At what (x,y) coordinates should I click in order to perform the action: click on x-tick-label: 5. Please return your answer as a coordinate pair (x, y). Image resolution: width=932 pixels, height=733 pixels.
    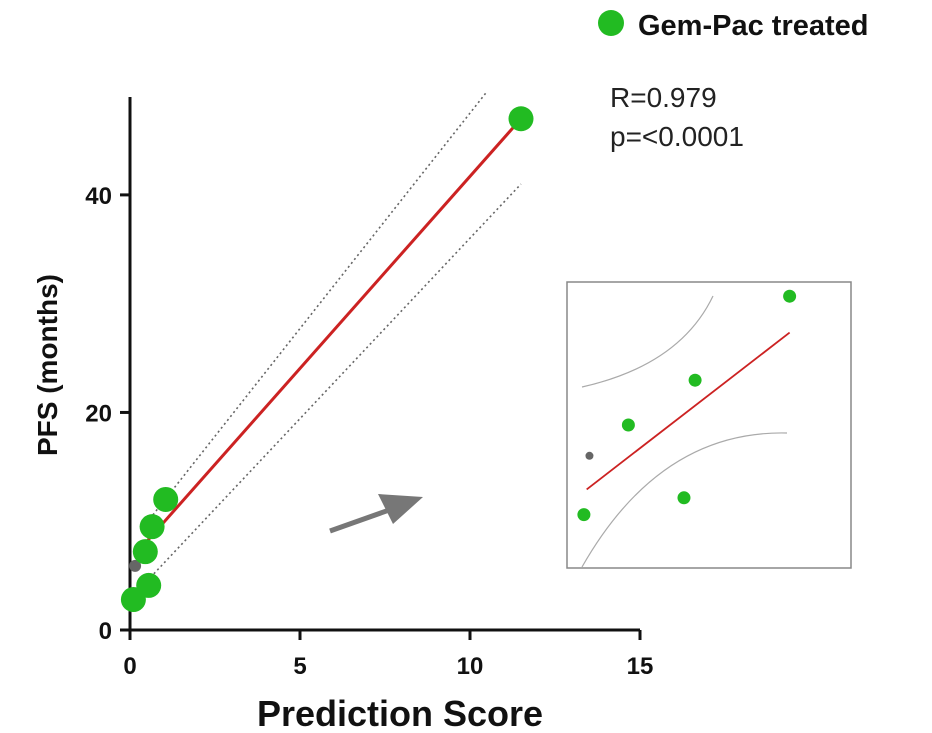
    Looking at the image, I should click on (299, 666).